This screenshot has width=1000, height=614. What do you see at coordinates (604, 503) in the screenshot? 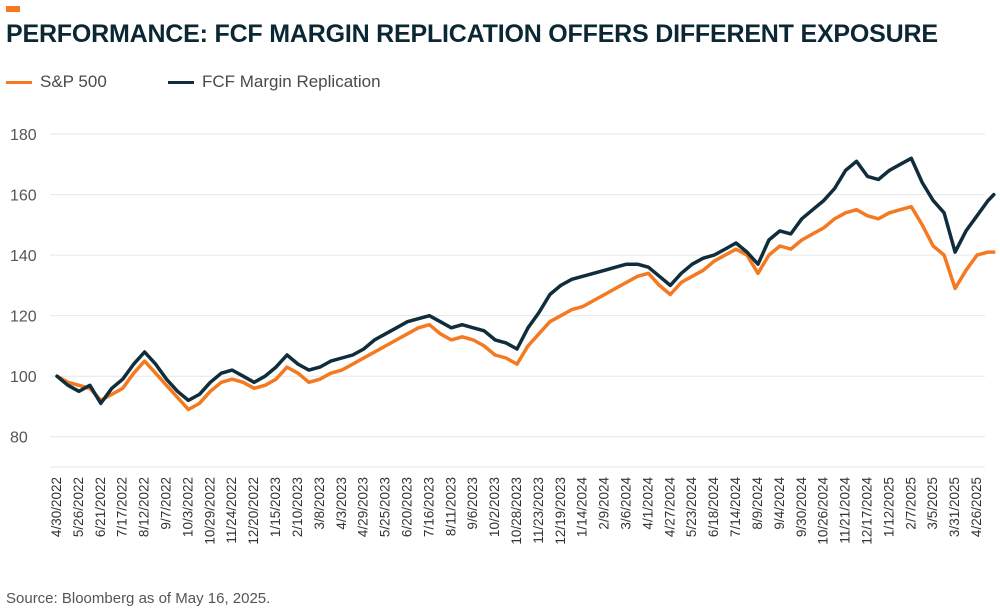
I see `x-tick-label: 2/9/2024` at bounding box center [604, 503].